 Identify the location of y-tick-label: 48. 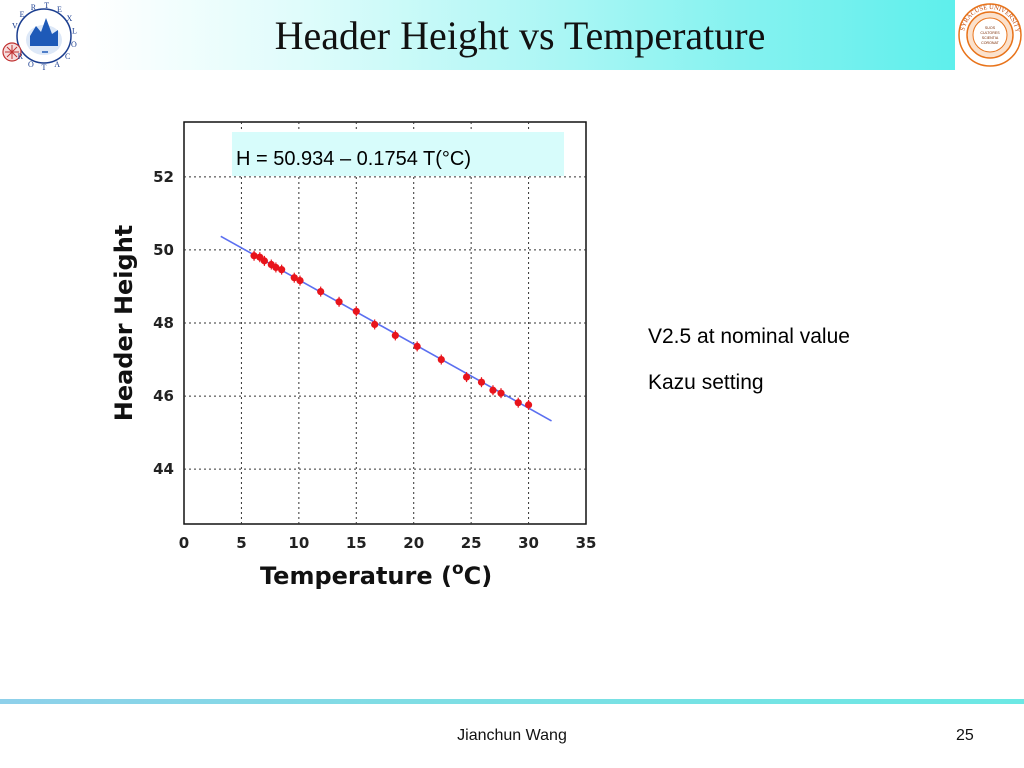
(163, 323).